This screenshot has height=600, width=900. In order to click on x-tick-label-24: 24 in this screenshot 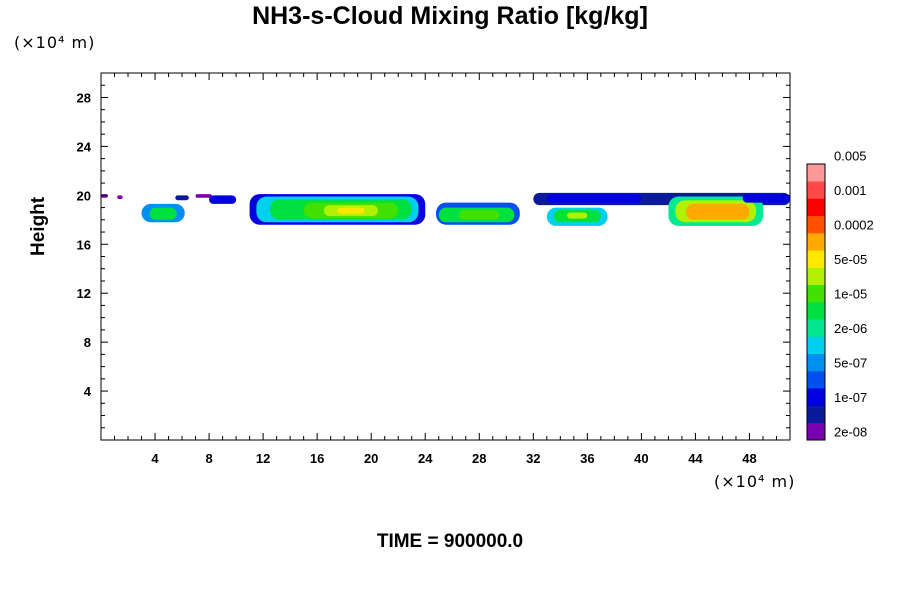, I will do `click(425, 458)`.